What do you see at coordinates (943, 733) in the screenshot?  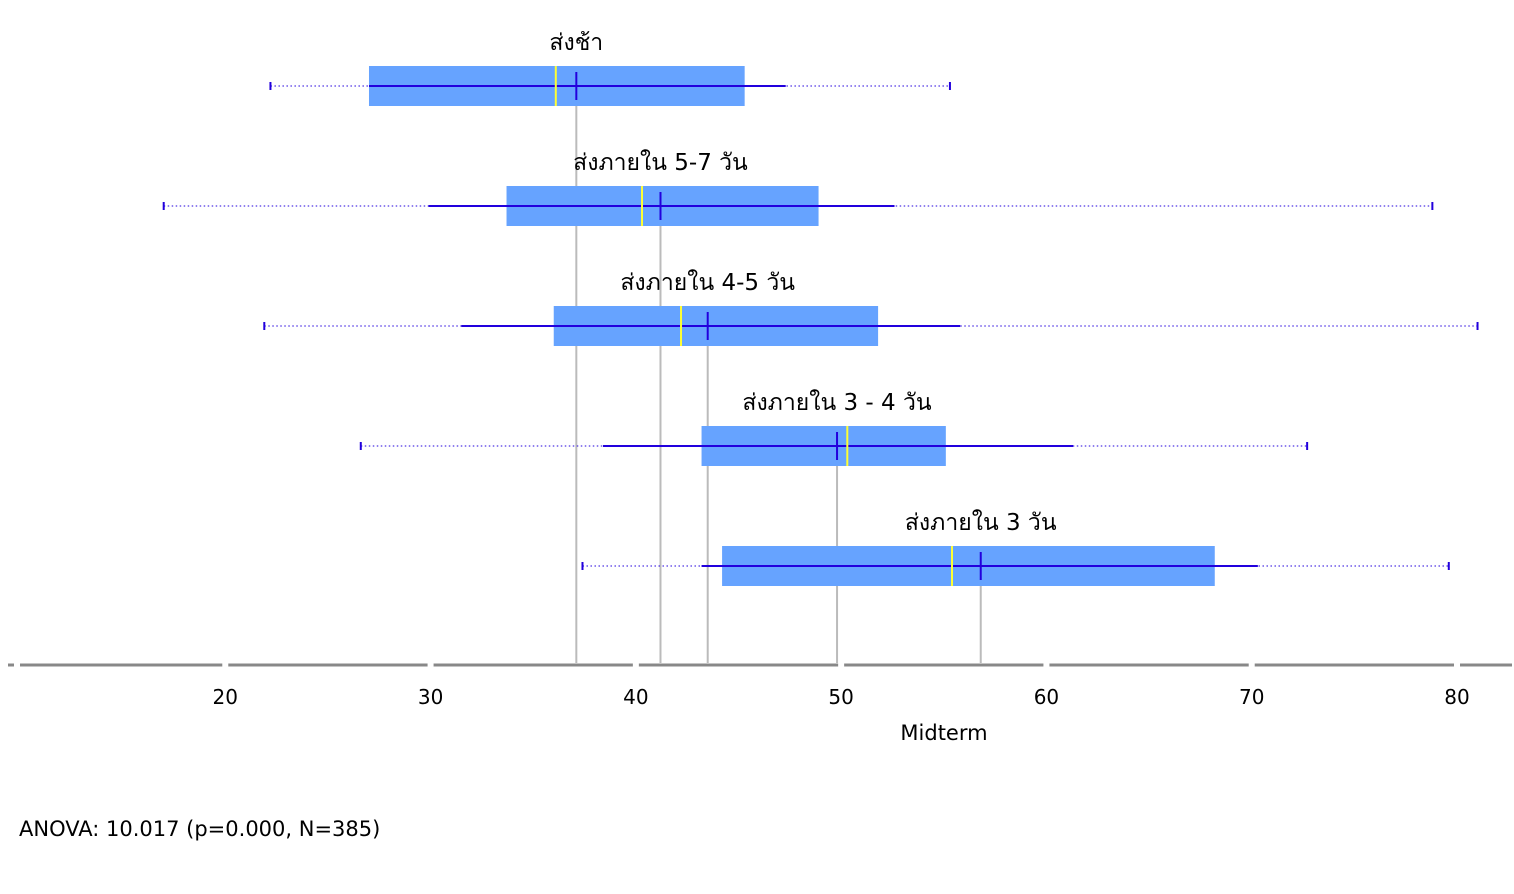 I see `x-axis-title: Midterm` at bounding box center [943, 733].